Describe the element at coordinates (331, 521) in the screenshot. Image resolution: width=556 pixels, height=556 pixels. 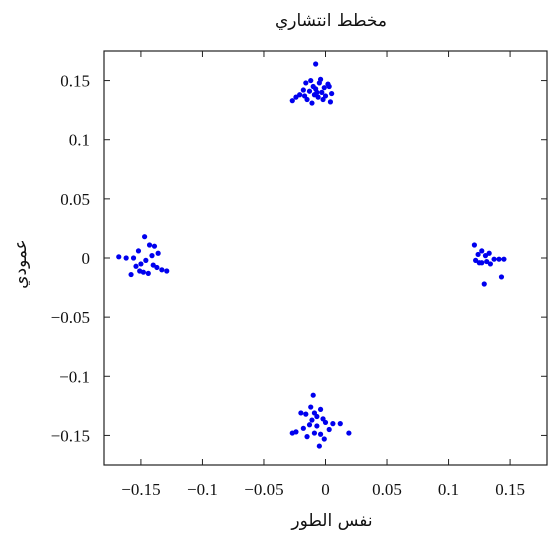
I see `x-axis-label: نفس الطور` at that location.